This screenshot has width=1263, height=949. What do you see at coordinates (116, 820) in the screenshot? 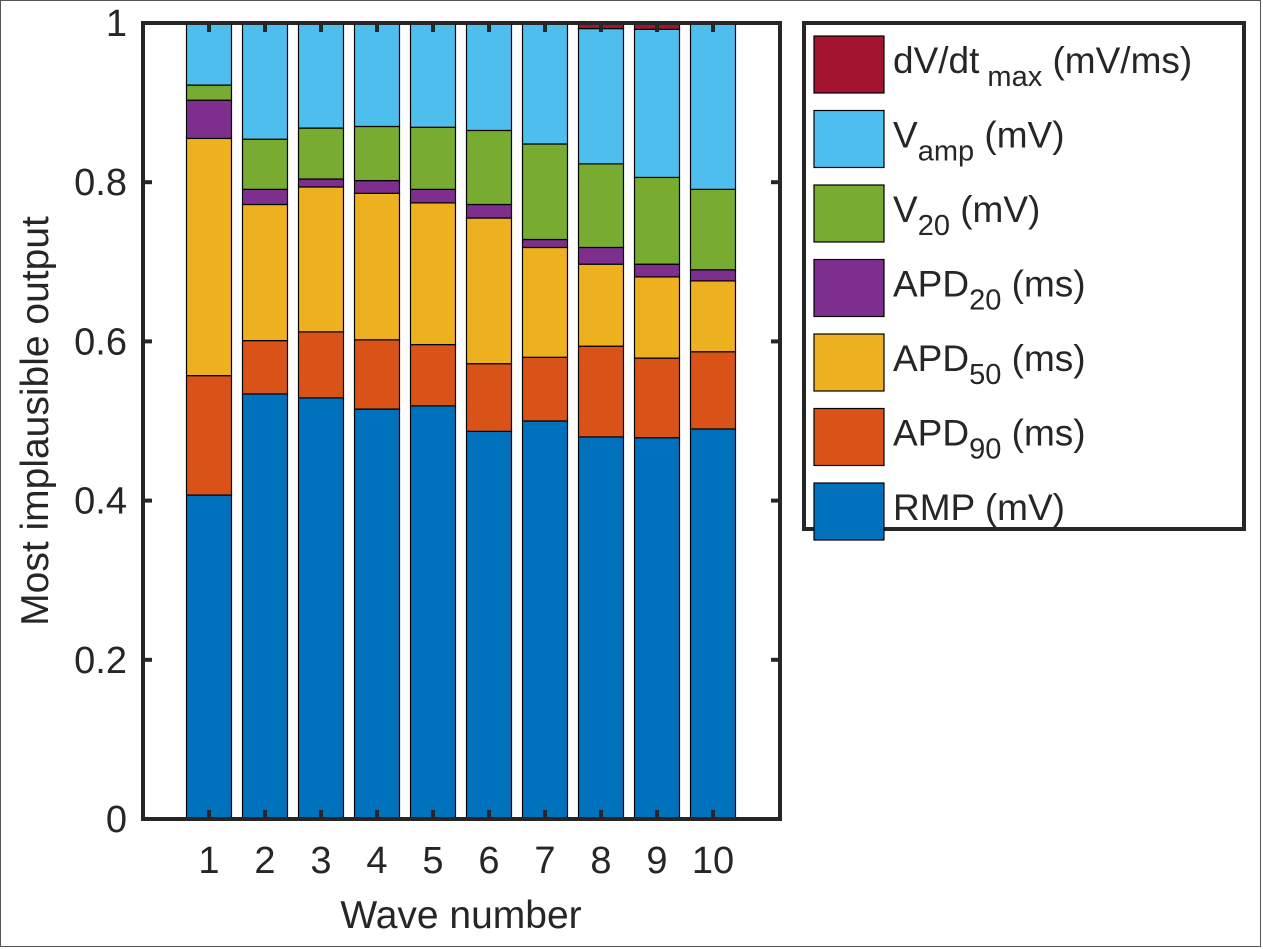
I see `y-tick-label: 0` at bounding box center [116, 820].